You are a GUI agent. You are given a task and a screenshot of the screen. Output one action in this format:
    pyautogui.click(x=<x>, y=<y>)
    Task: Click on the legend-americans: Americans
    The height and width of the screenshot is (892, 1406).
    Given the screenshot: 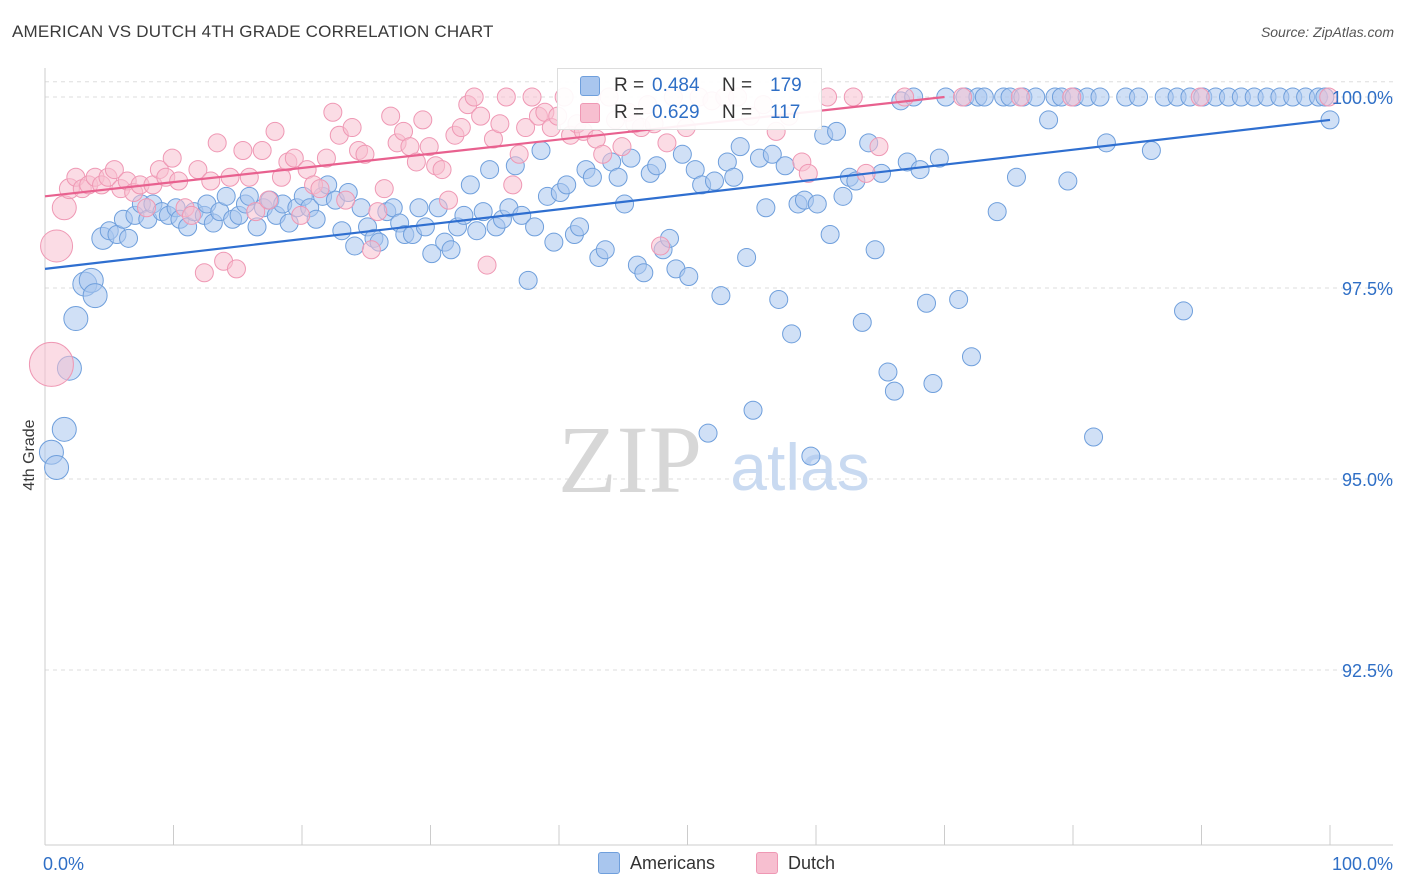 What is the action you would take?
    pyautogui.click(x=656, y=863)
    